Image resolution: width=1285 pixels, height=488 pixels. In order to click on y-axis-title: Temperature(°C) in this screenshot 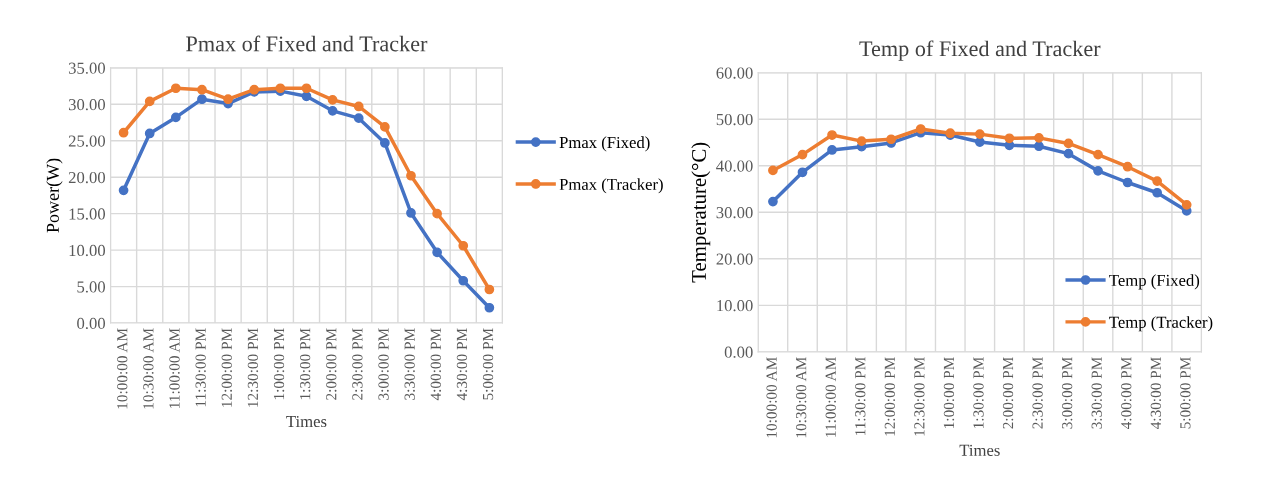, I will do `click(701, 212)`.